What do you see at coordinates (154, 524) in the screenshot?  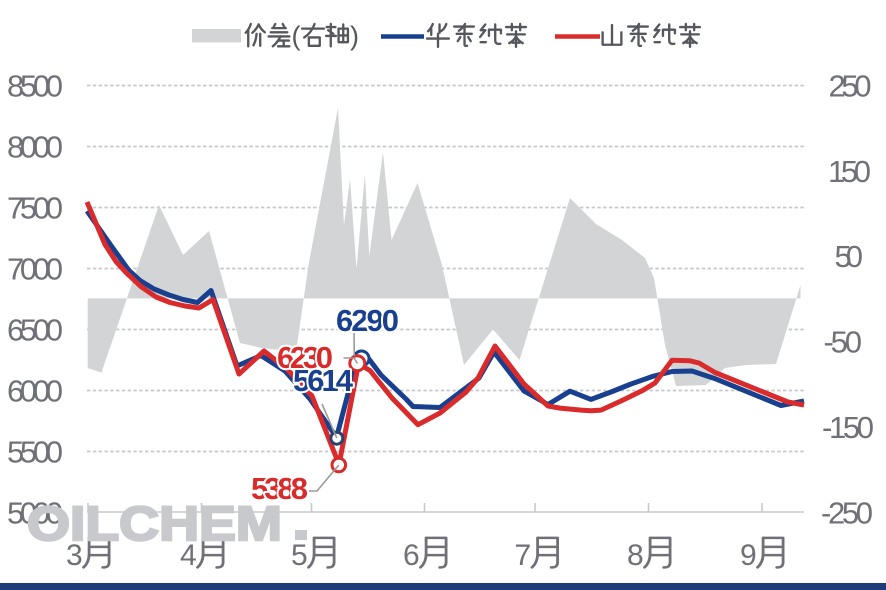 I see `svg-text: OILCHEM` at bounding box center [154, 524].